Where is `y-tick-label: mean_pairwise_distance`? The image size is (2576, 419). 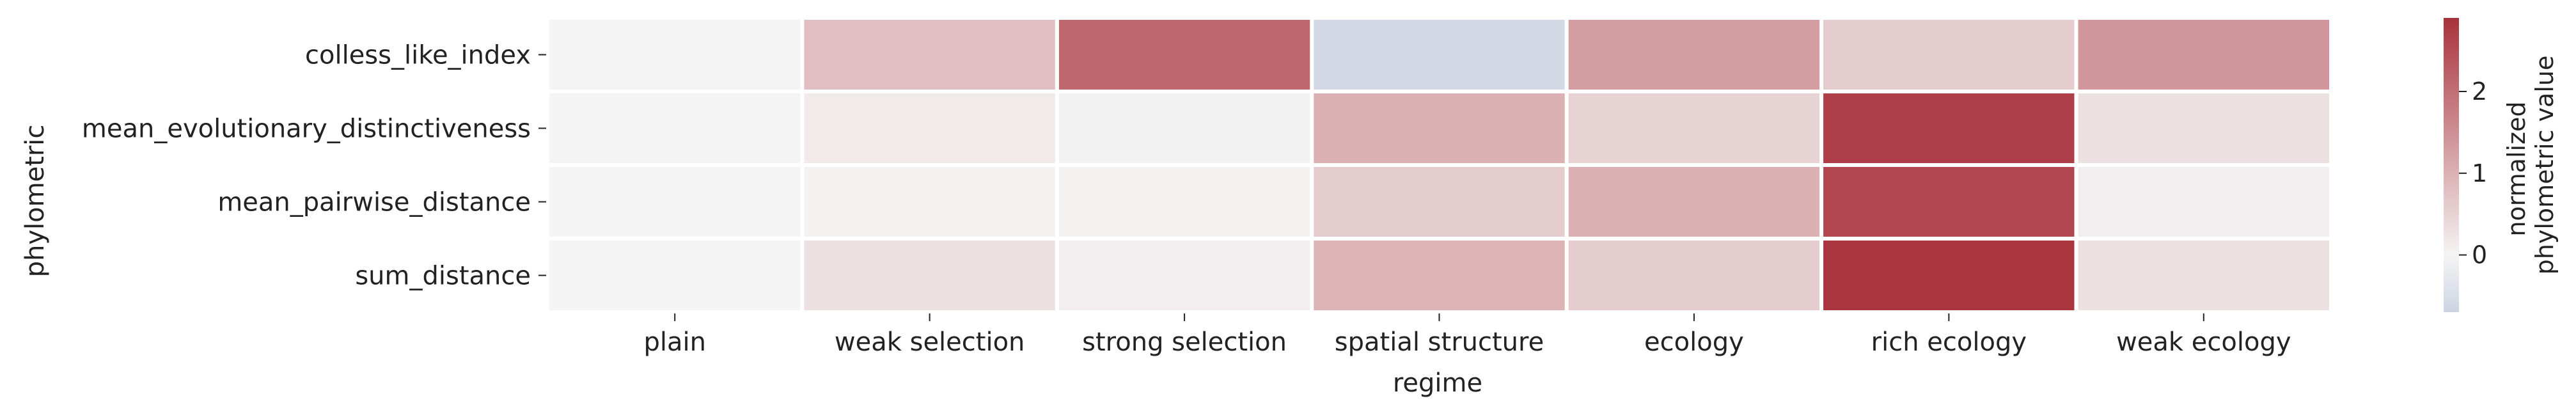 y-tick-label: mean_pairwise_distance is located at coordinates (374, 202).